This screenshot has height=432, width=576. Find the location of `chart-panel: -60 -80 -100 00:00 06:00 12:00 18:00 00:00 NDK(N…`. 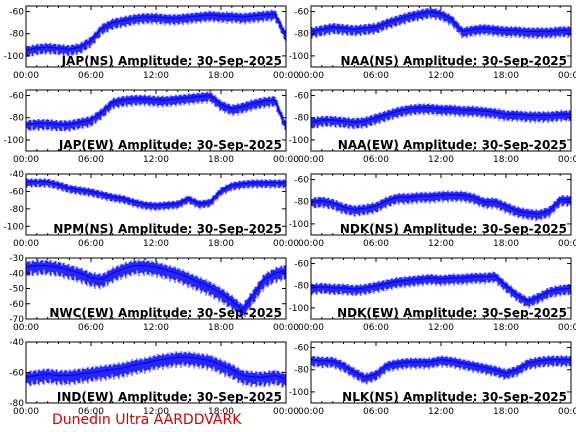

chart-panel: -60 -80 -100 00:00 06:00 12:00 18:00 00:00 NDK(N… is located at coordinates (432, 211).